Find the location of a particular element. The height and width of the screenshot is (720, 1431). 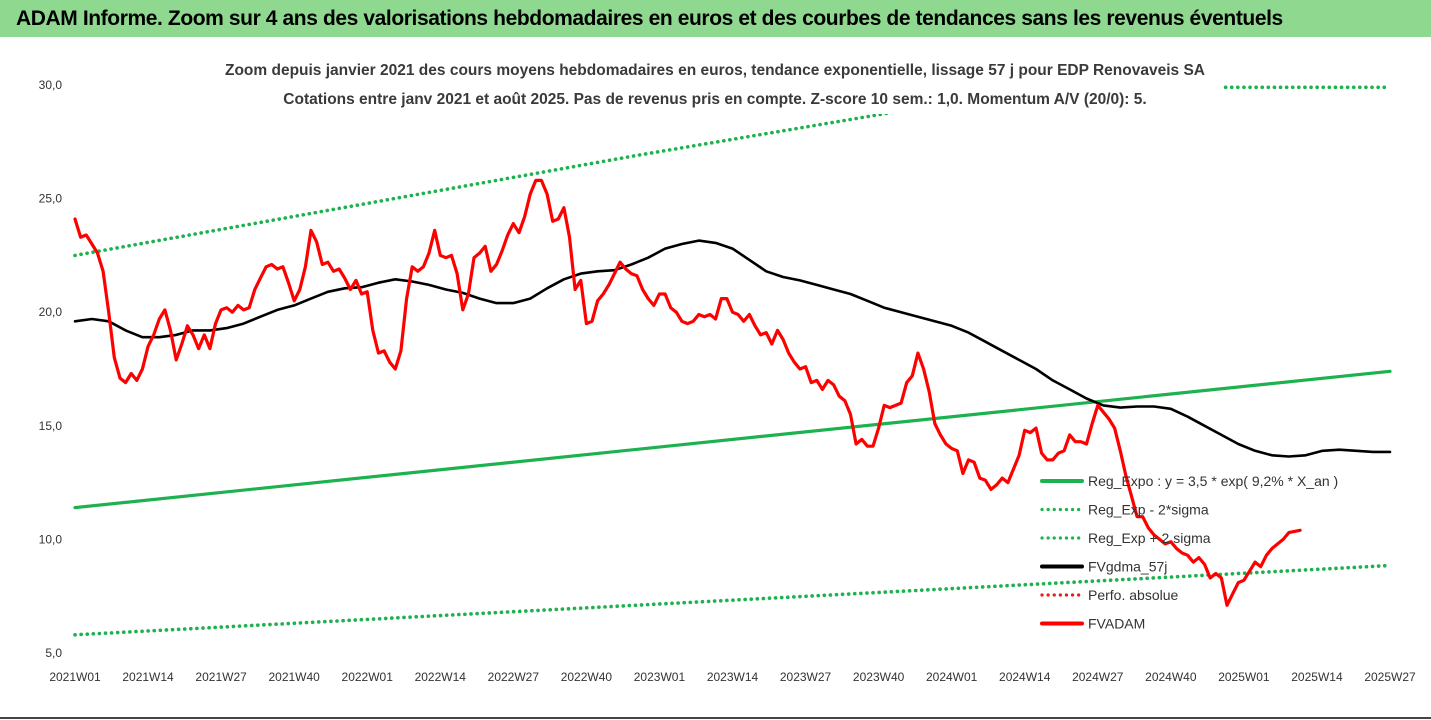

x-tick-label: 2023W01 is located at coordinates (660, 677).